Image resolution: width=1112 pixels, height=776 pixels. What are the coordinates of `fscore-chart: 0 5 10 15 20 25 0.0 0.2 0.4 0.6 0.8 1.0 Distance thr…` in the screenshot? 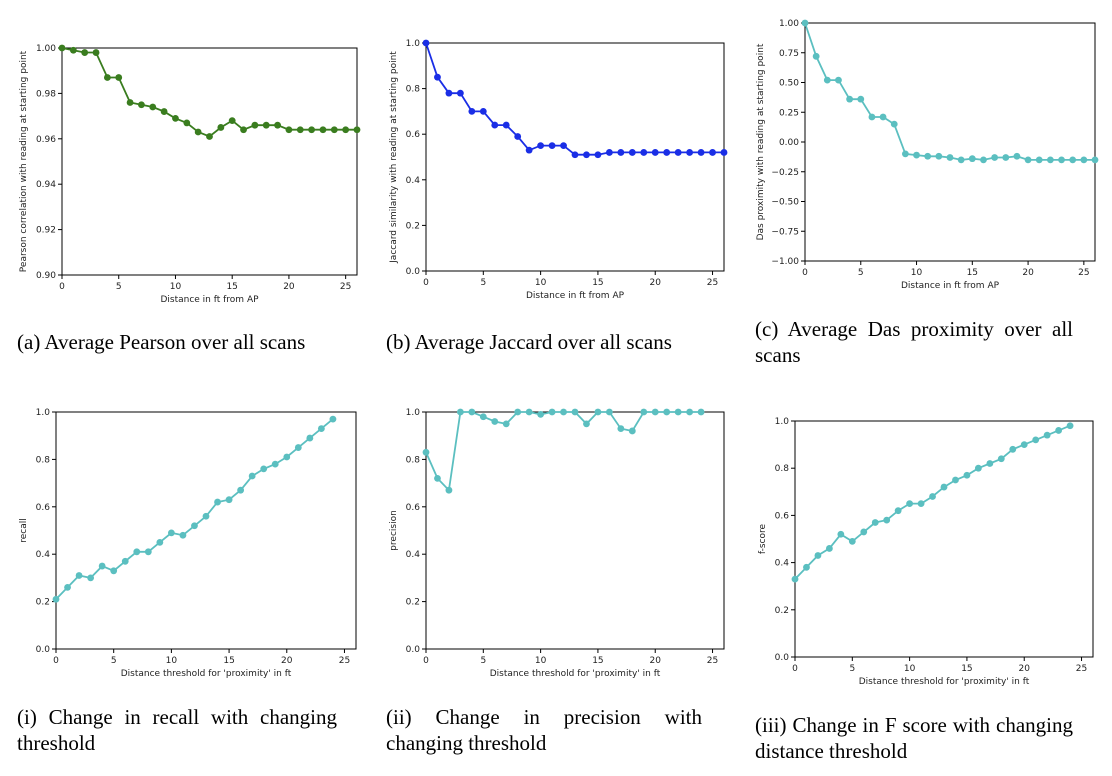 It's located at (926, 552).